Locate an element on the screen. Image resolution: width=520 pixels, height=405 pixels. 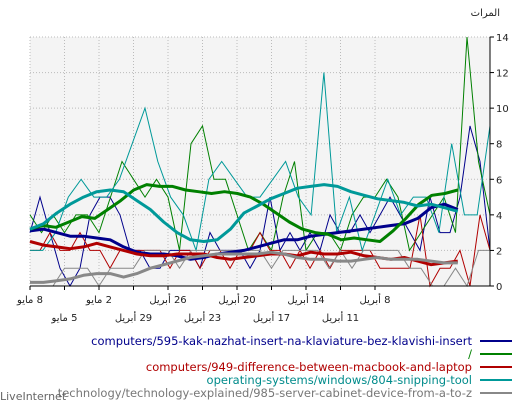
y-tick-label: 2 is located at coordinates (499, 251).